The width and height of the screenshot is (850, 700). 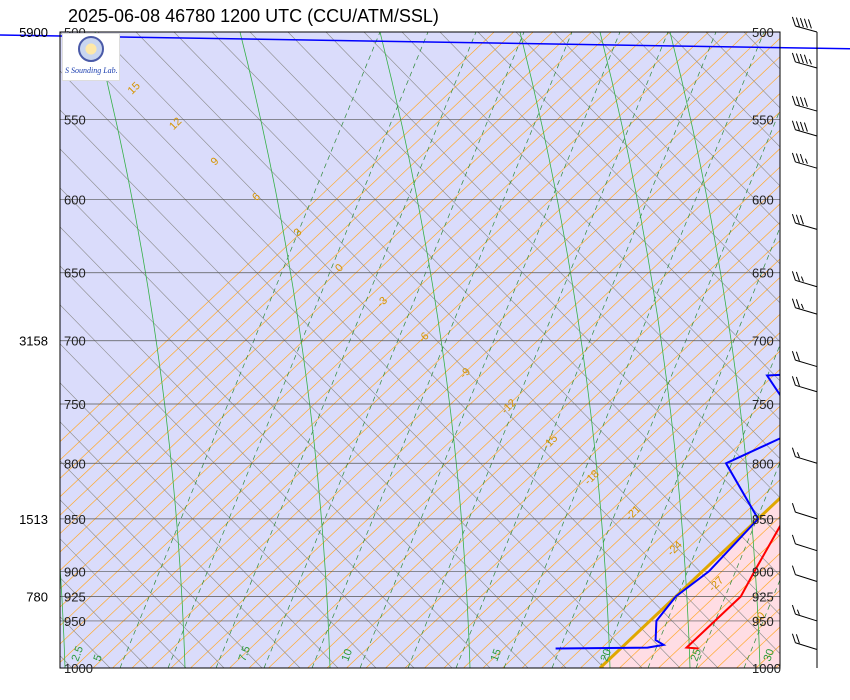 I want to click on university-seal-icon, so click(x=91, y=49).